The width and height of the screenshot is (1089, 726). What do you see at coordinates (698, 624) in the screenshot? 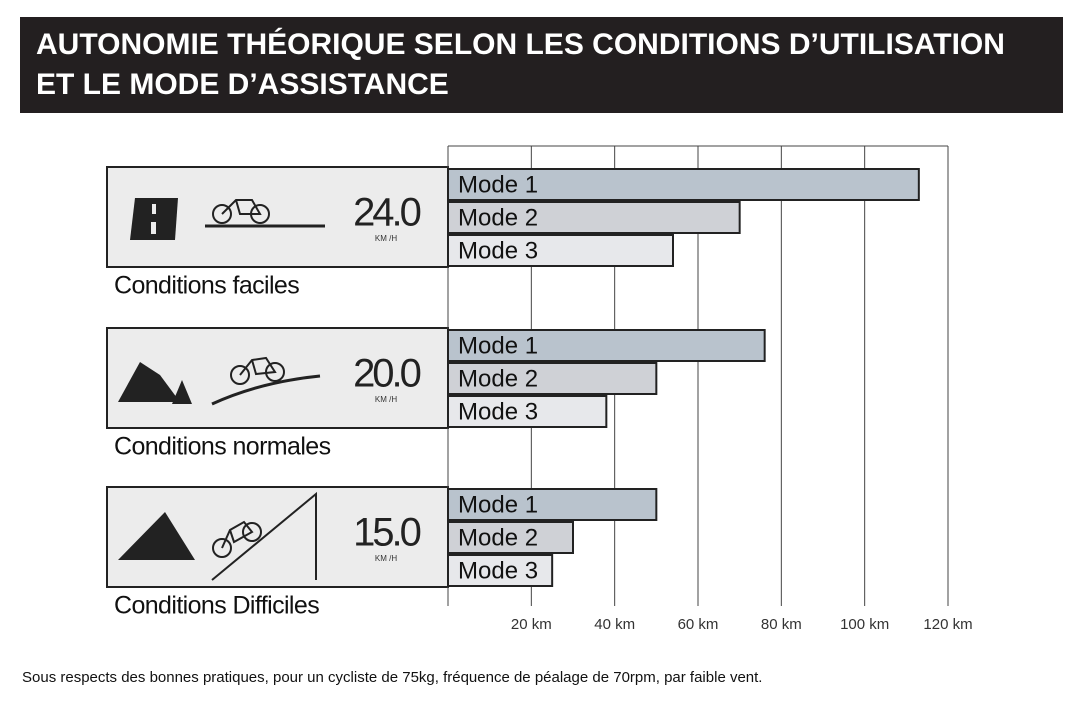
I see `x-tick-label: 60 km` at bounding box center [698, 624].